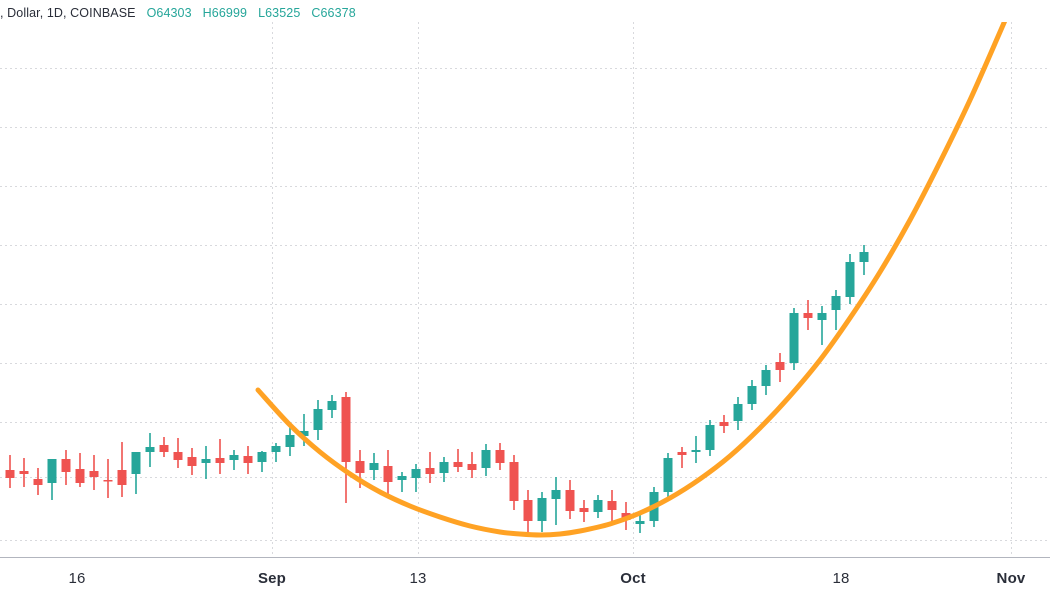 The image size is (1050, 601). I want to click on ohlc-close: C66378, so click(333, 13).